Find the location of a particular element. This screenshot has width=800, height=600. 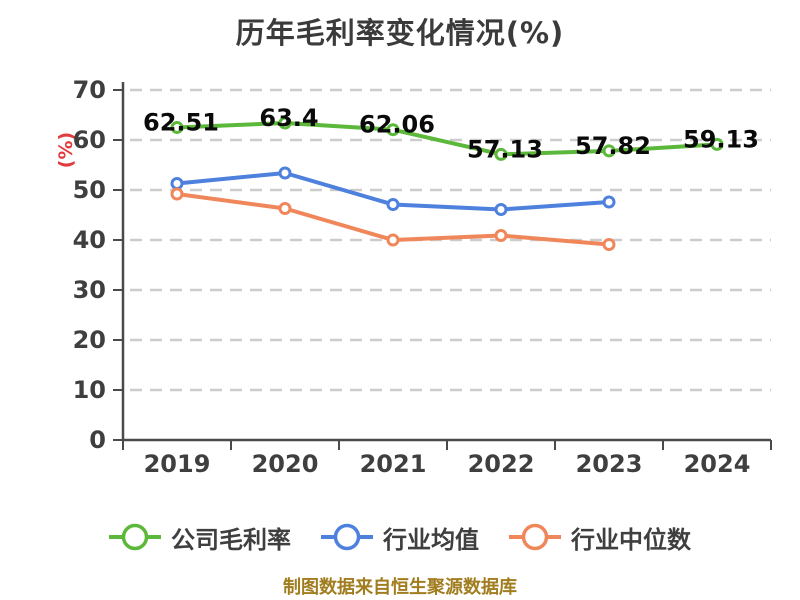

x-tick-label: 2019 is located at coordinates (177, 464).